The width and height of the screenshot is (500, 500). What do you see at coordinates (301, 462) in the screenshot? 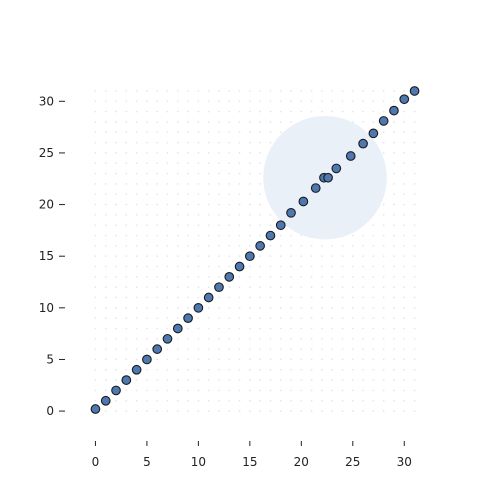
I see `x-tick-label: 20` at bounding box center [301, 462].